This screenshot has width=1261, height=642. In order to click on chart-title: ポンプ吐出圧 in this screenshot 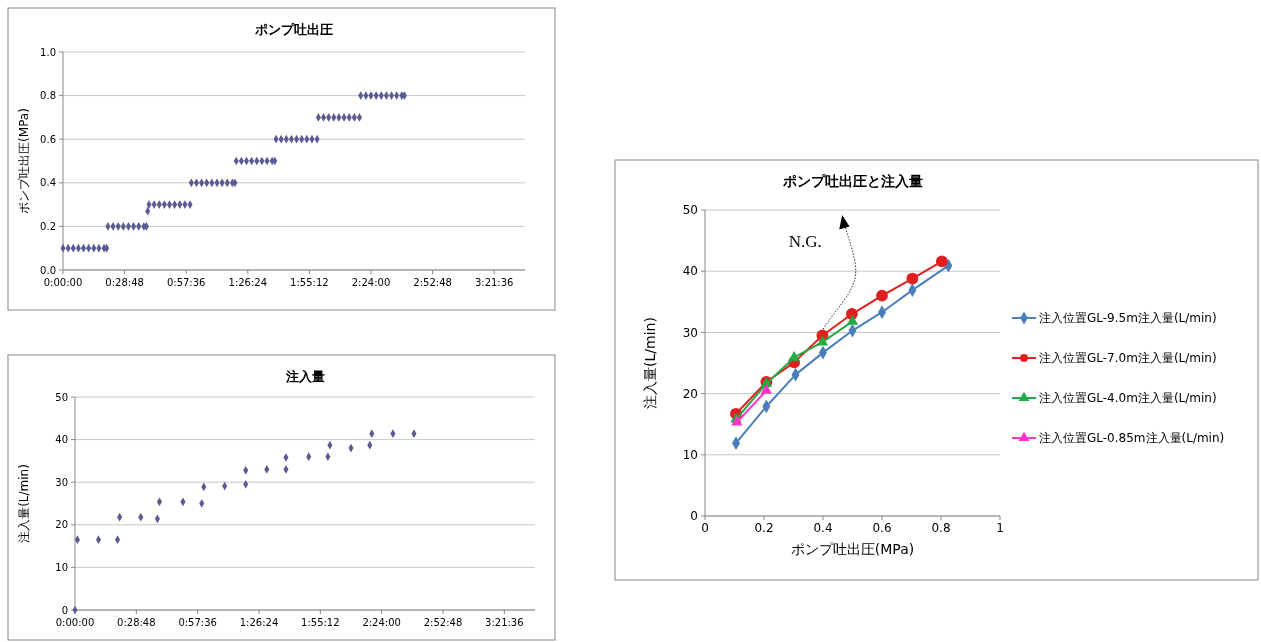, I will do `click(293, 29)`.